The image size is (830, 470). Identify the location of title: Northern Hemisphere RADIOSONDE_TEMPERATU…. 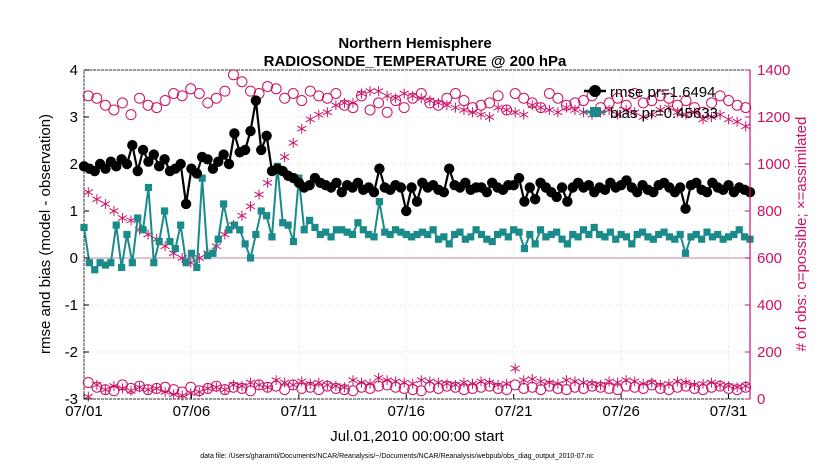
(415, 52).